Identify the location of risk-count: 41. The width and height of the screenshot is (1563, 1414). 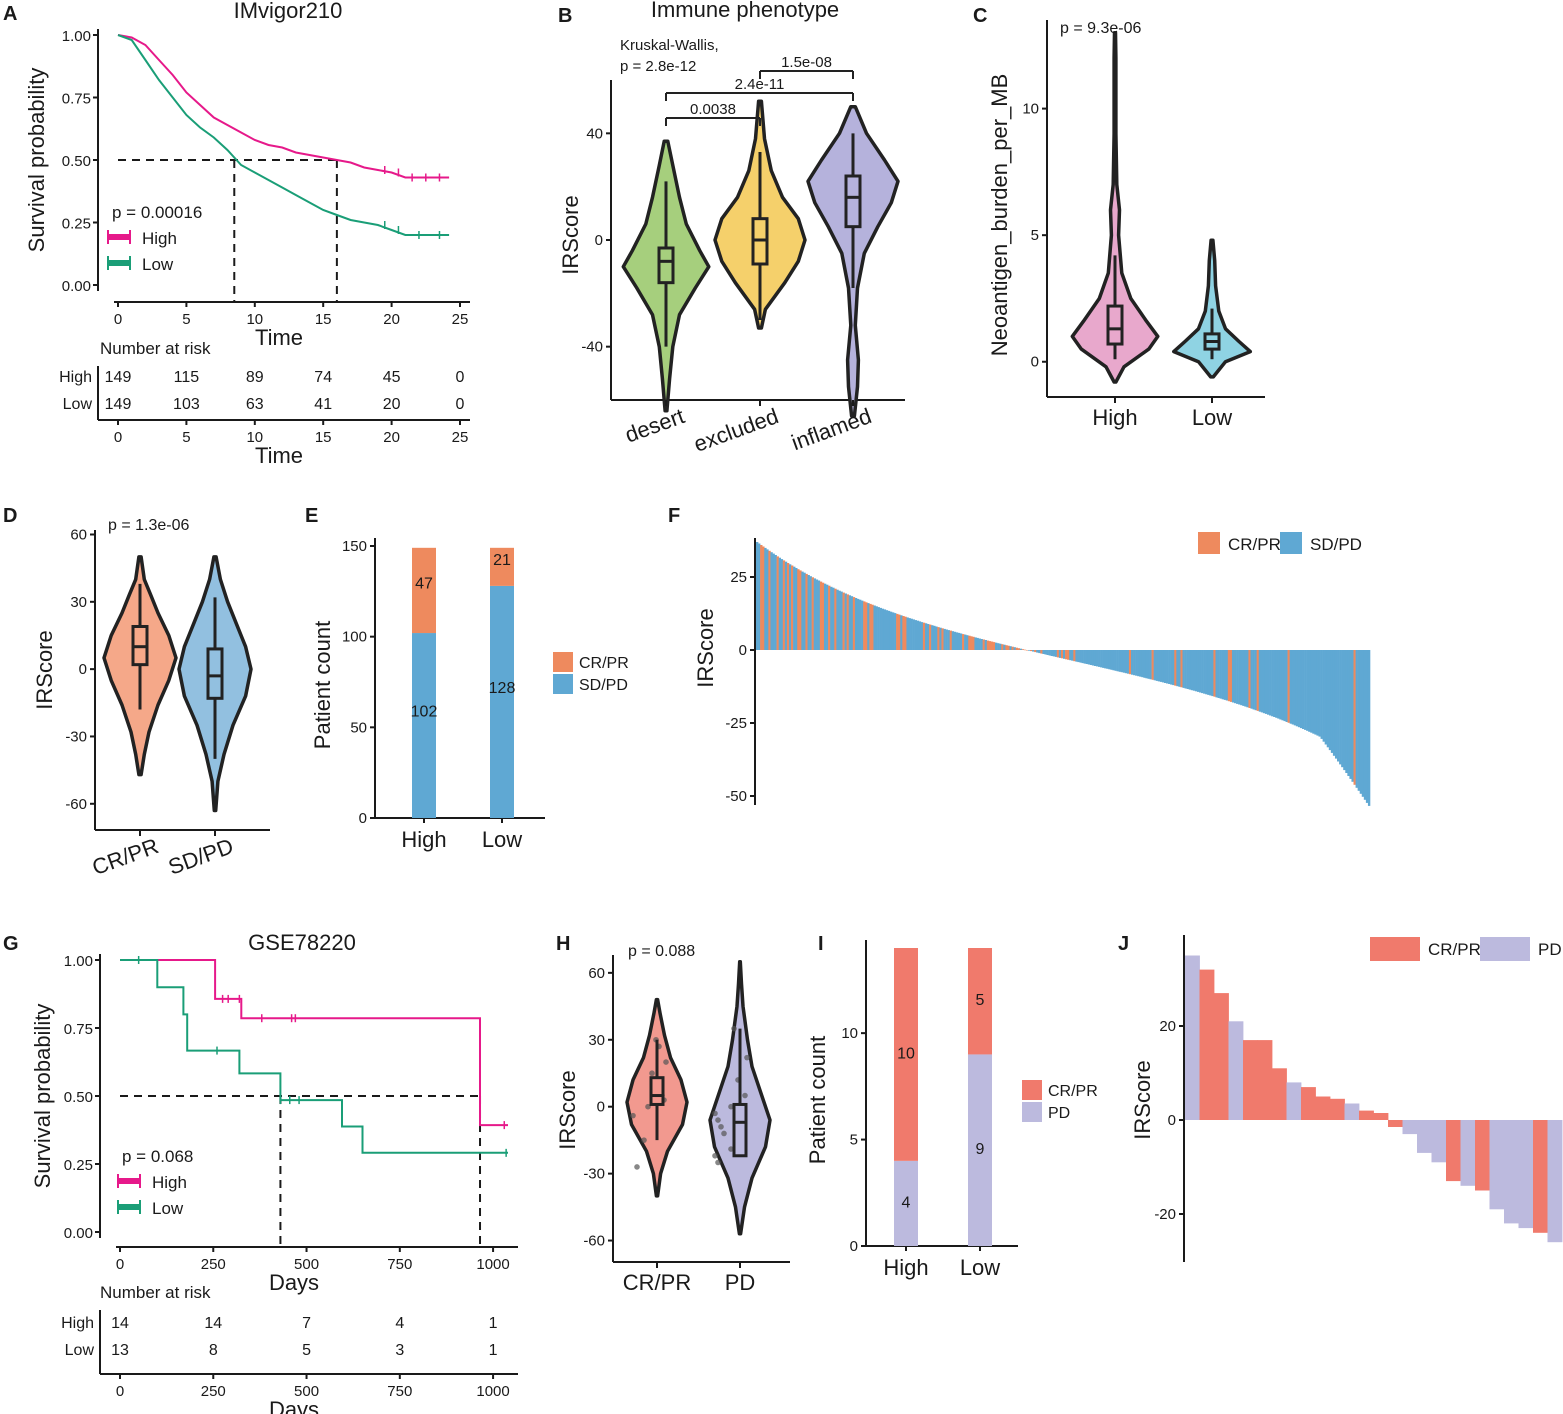
(323, 404).